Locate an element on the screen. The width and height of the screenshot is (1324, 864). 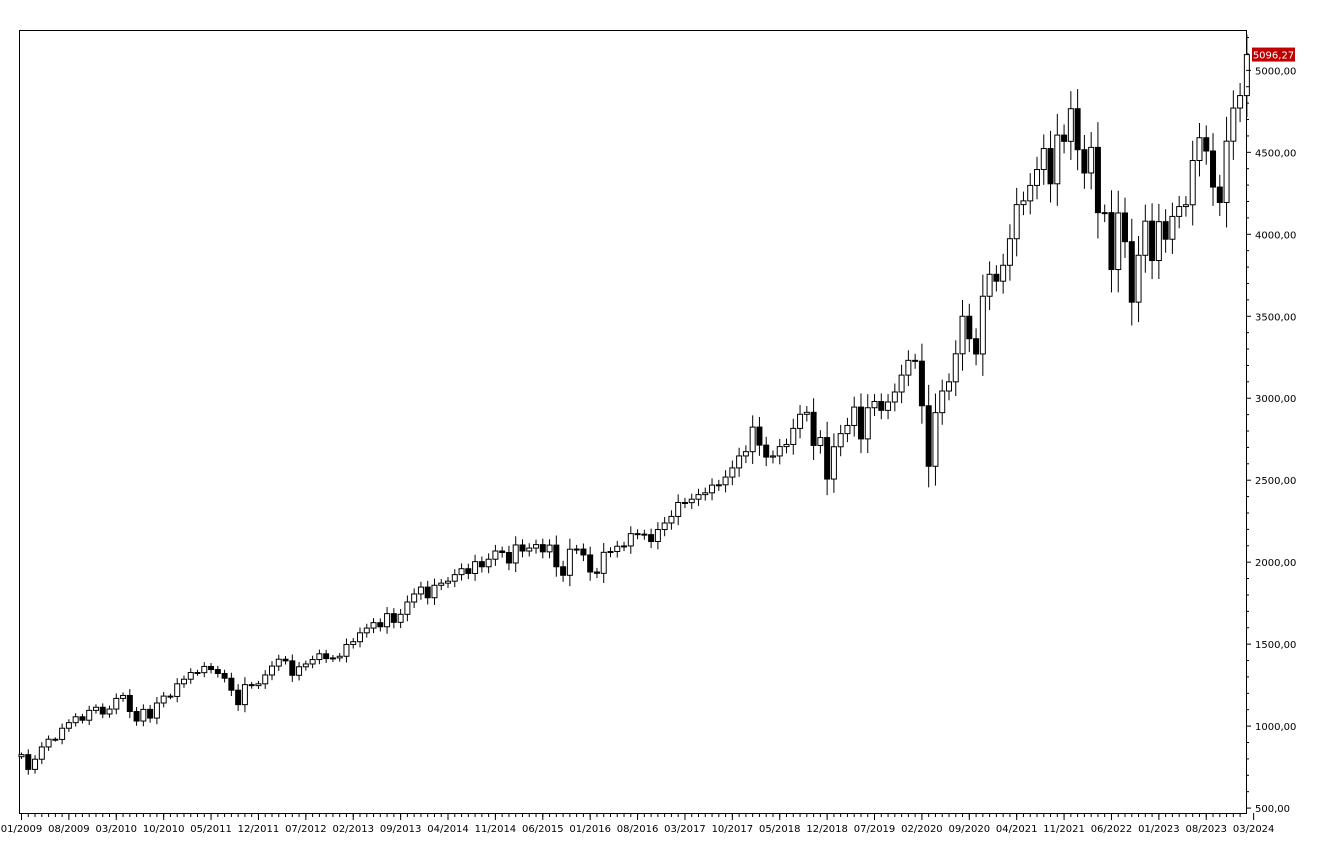
x-tick-label: 02/2020 is located at coordinates (922, 829).